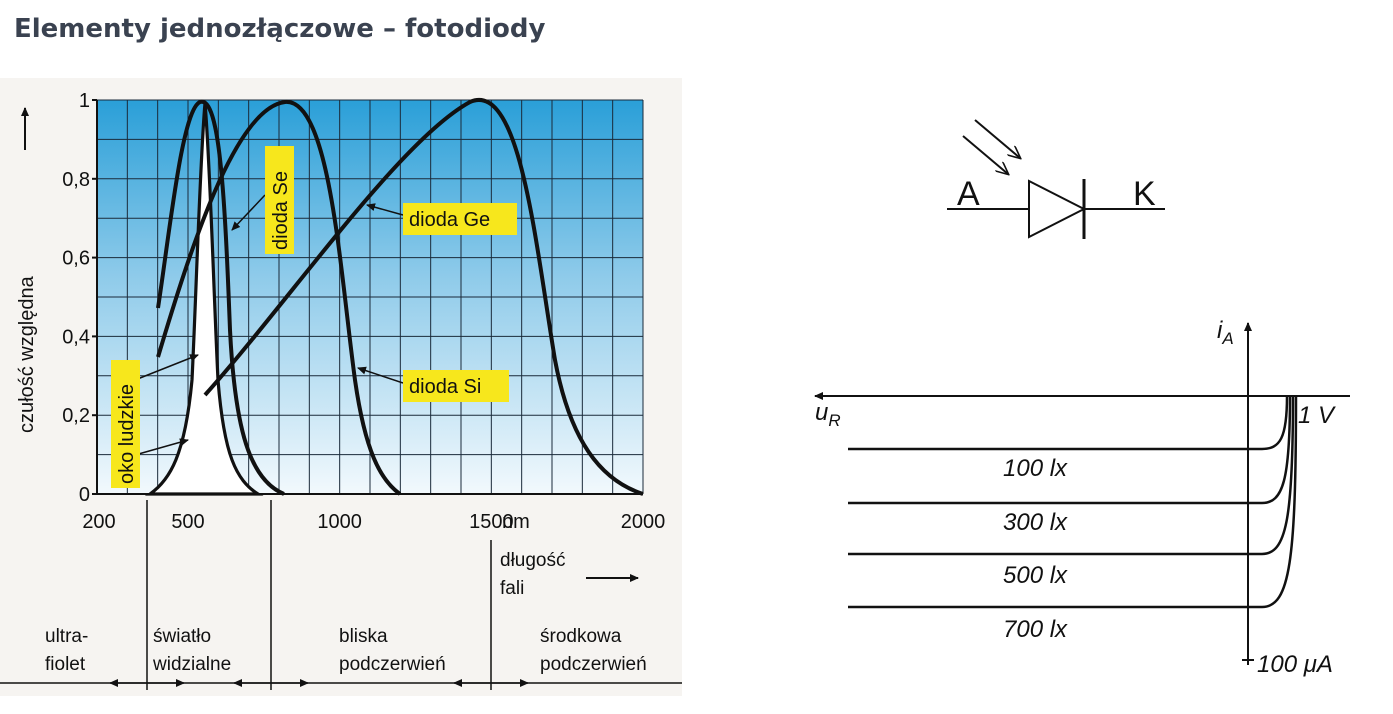  What do you see at coordinates (339, 522) in the screenshot?
I see `x-tick-label: 1000` at bounding box center [339, 522].